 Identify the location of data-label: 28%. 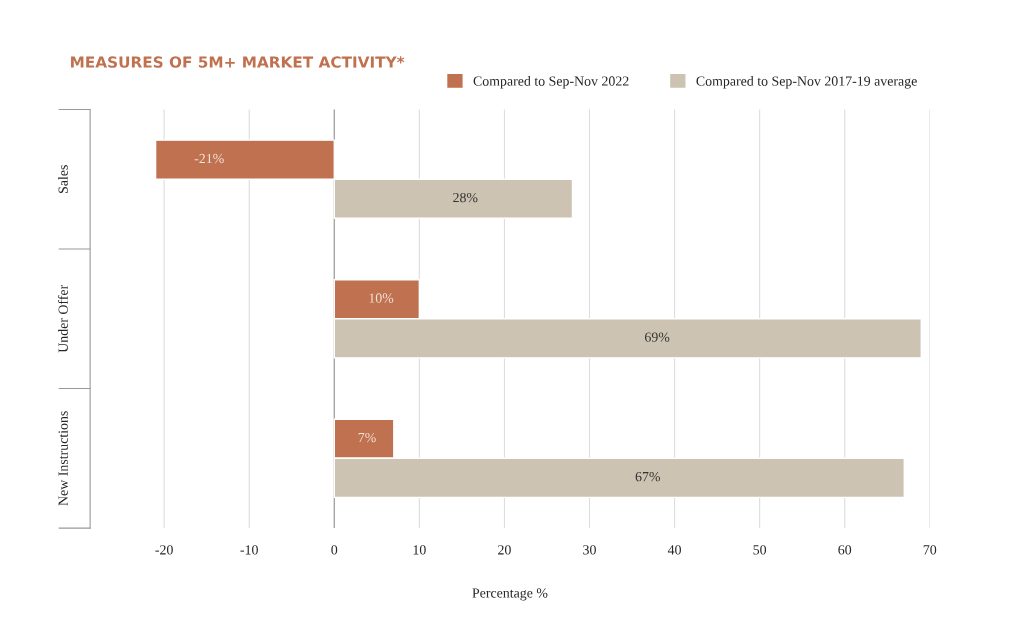
(465, 197).